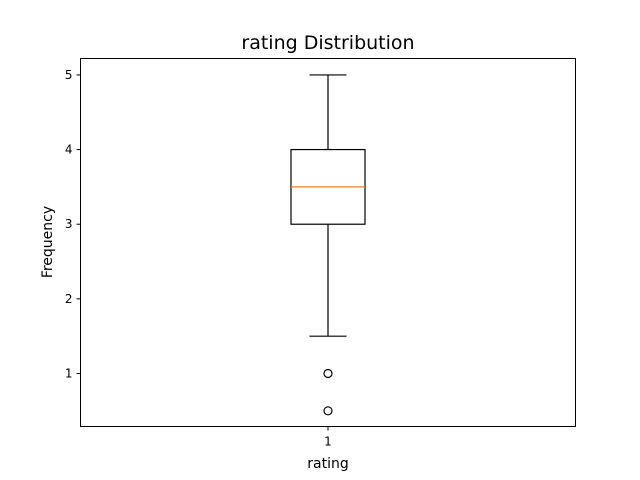 The width and height of the screenshot is (640, 480). What do you see at coordinates (69, 75) in the screenshot?
I see `y-tick-label: 5` at bounding box center [69, 75].